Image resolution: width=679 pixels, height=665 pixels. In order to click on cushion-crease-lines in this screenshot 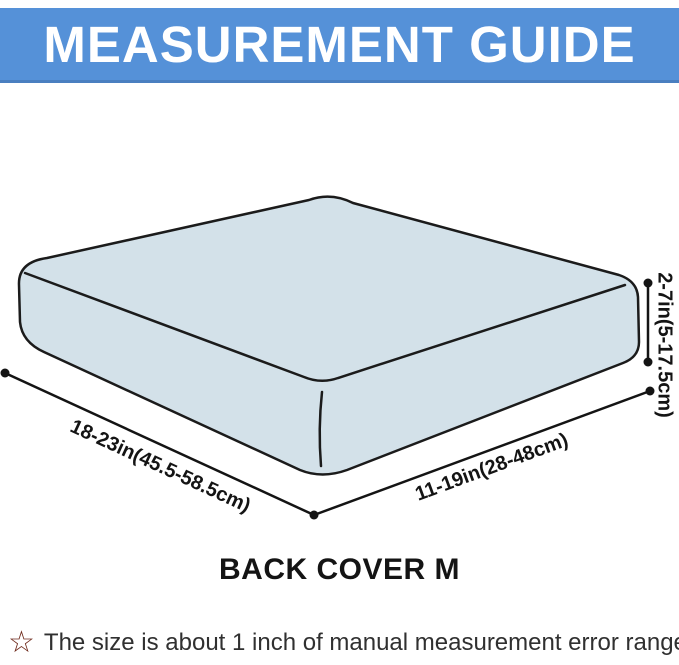, I will do `click(325, 326)`.